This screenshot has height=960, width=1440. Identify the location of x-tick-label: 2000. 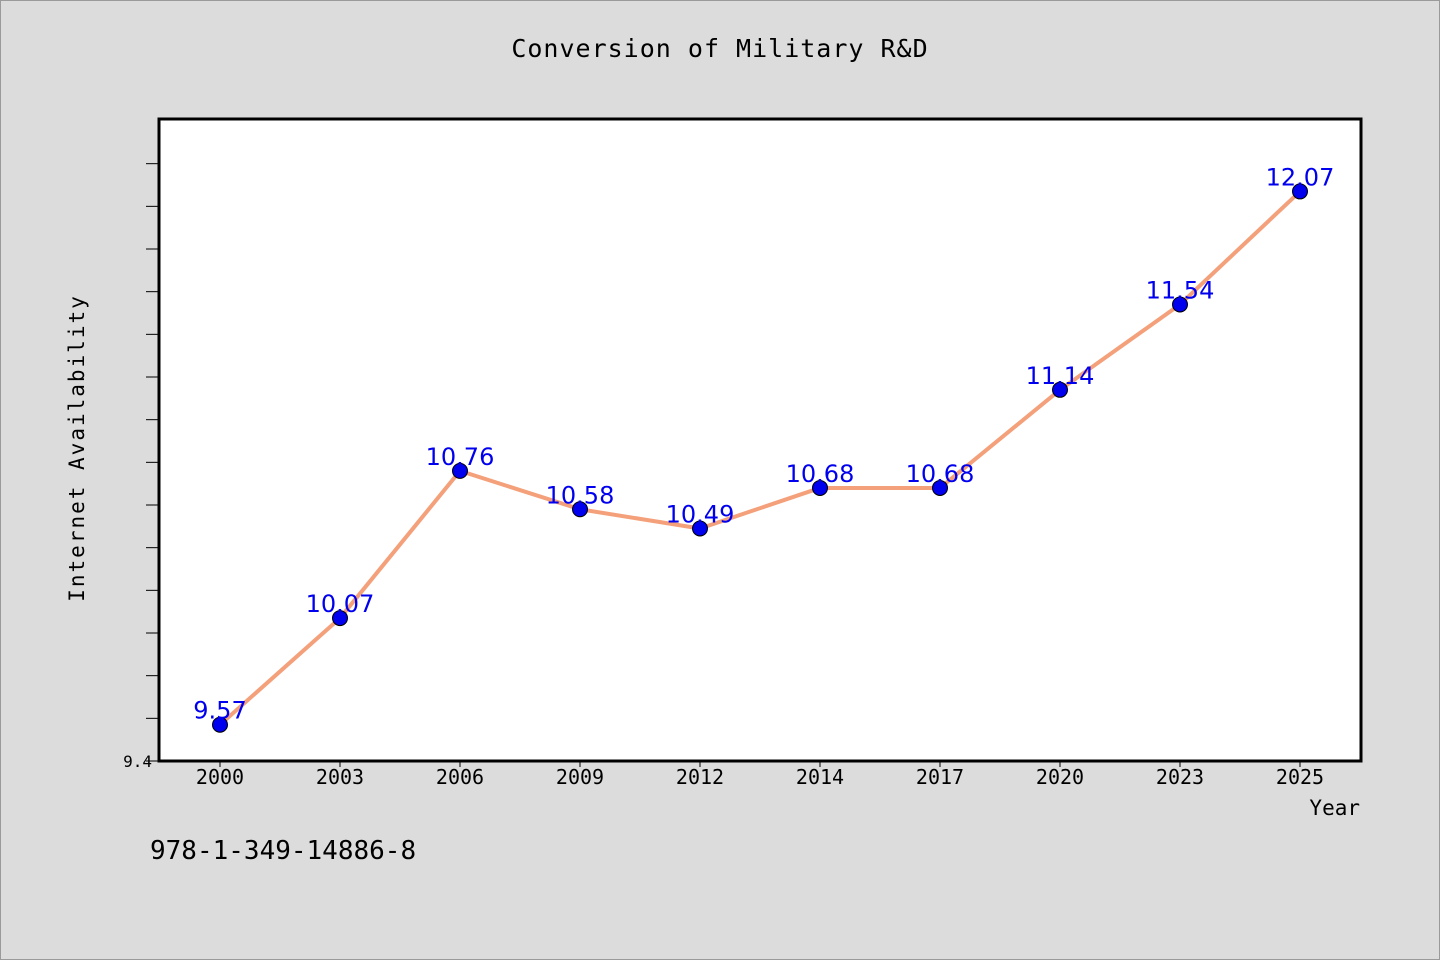
(220, 777).